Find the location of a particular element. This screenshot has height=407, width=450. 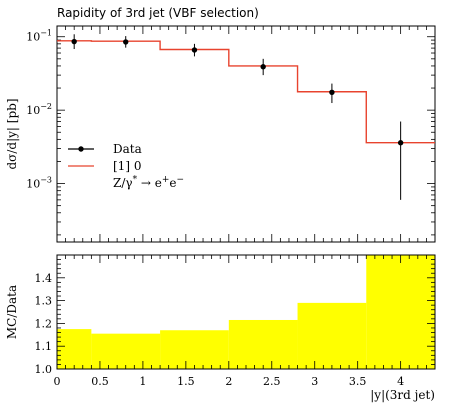

legend-process-label: Z/γ* → e+e− is located at coordinates (148, 182).